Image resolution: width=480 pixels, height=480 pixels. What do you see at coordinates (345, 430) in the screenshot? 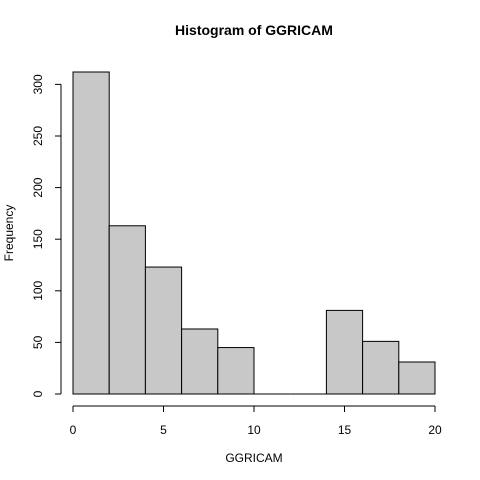
I see `x-tick-label: 15` at bounding box center [345, 430].